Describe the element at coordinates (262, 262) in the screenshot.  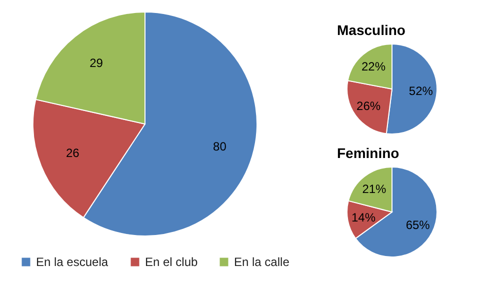
I see `legend-label: En la calle` at that location.